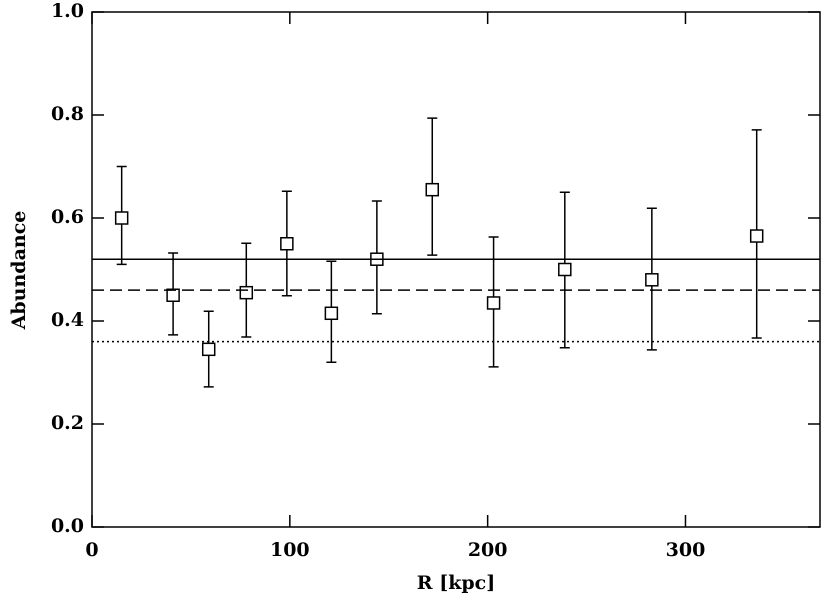  I want to click on y-tick-label: 0.6, so click(67, 217).